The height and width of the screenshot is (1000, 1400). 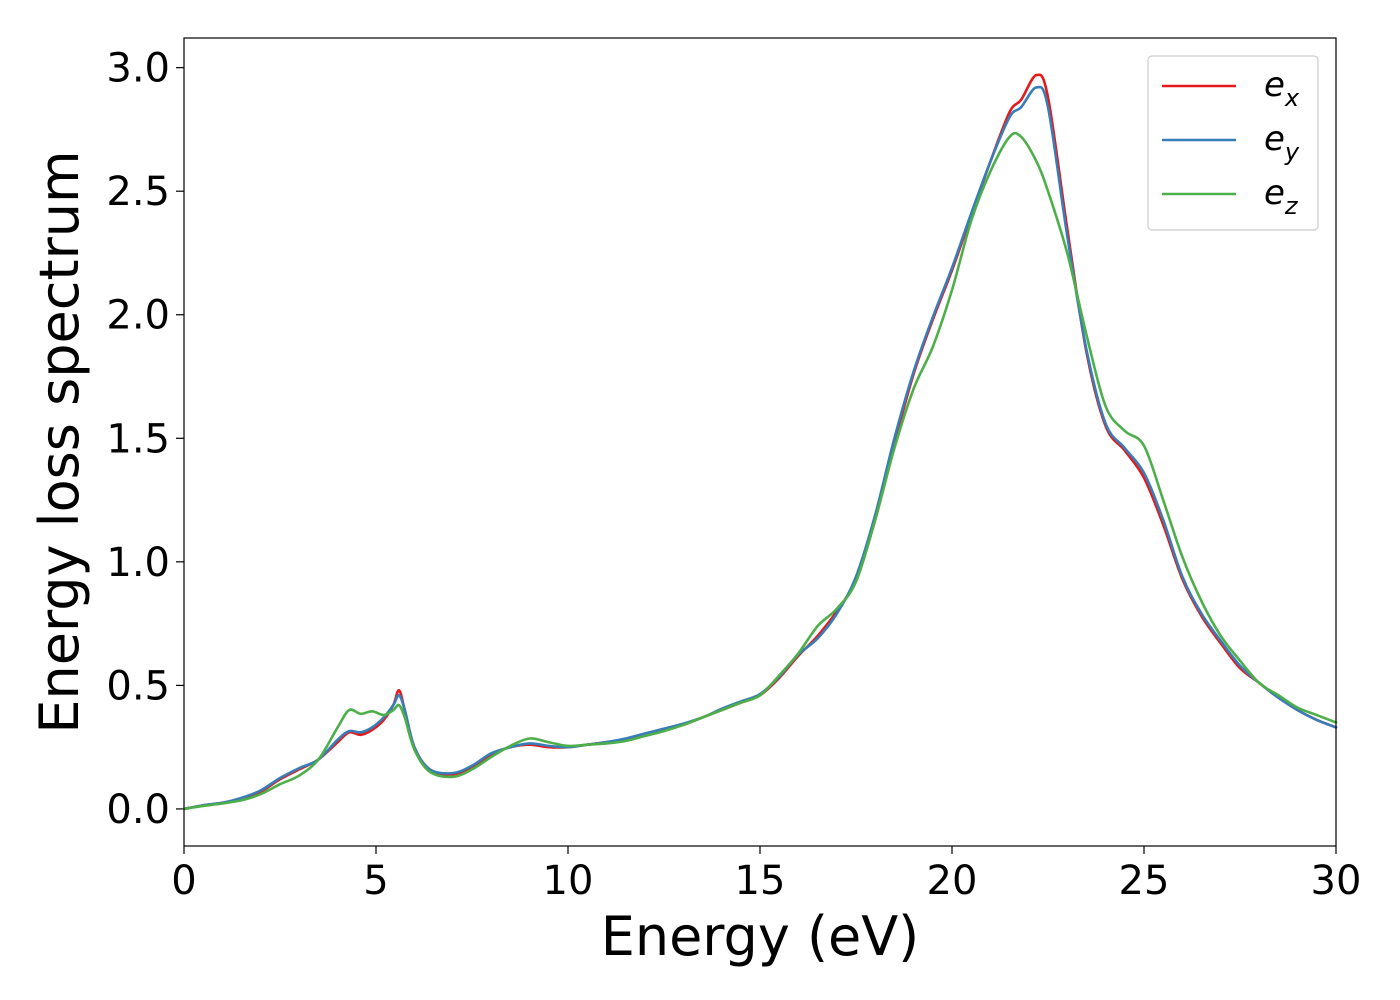 What do you see at coordinates (375, 881) in the screenshot?
I see `x-tick-label: 5` at bounding box center [375, 881].